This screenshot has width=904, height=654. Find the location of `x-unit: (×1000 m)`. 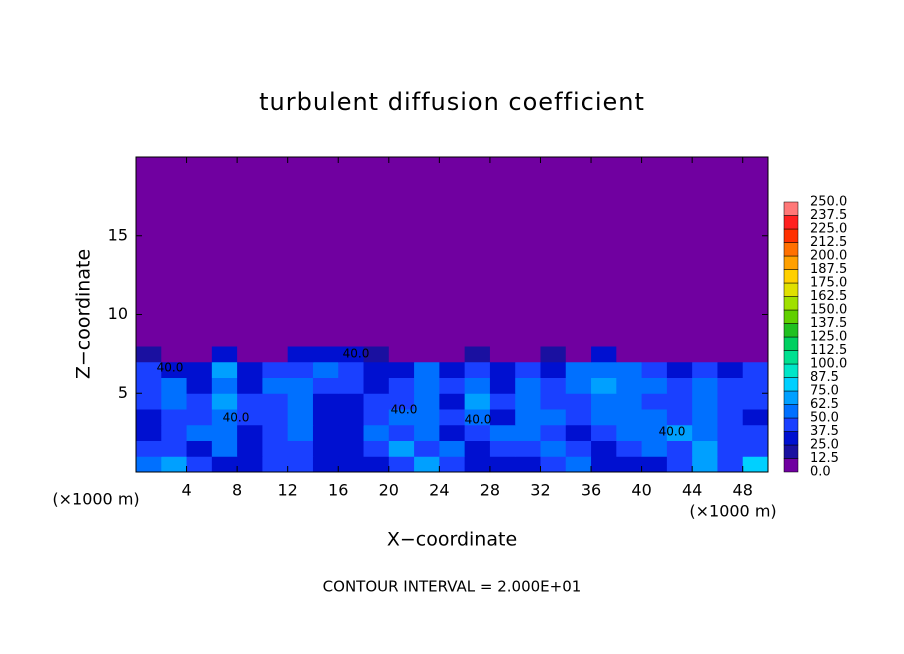

x-unit: (×1000 m) is located at coordinates (95, 499).